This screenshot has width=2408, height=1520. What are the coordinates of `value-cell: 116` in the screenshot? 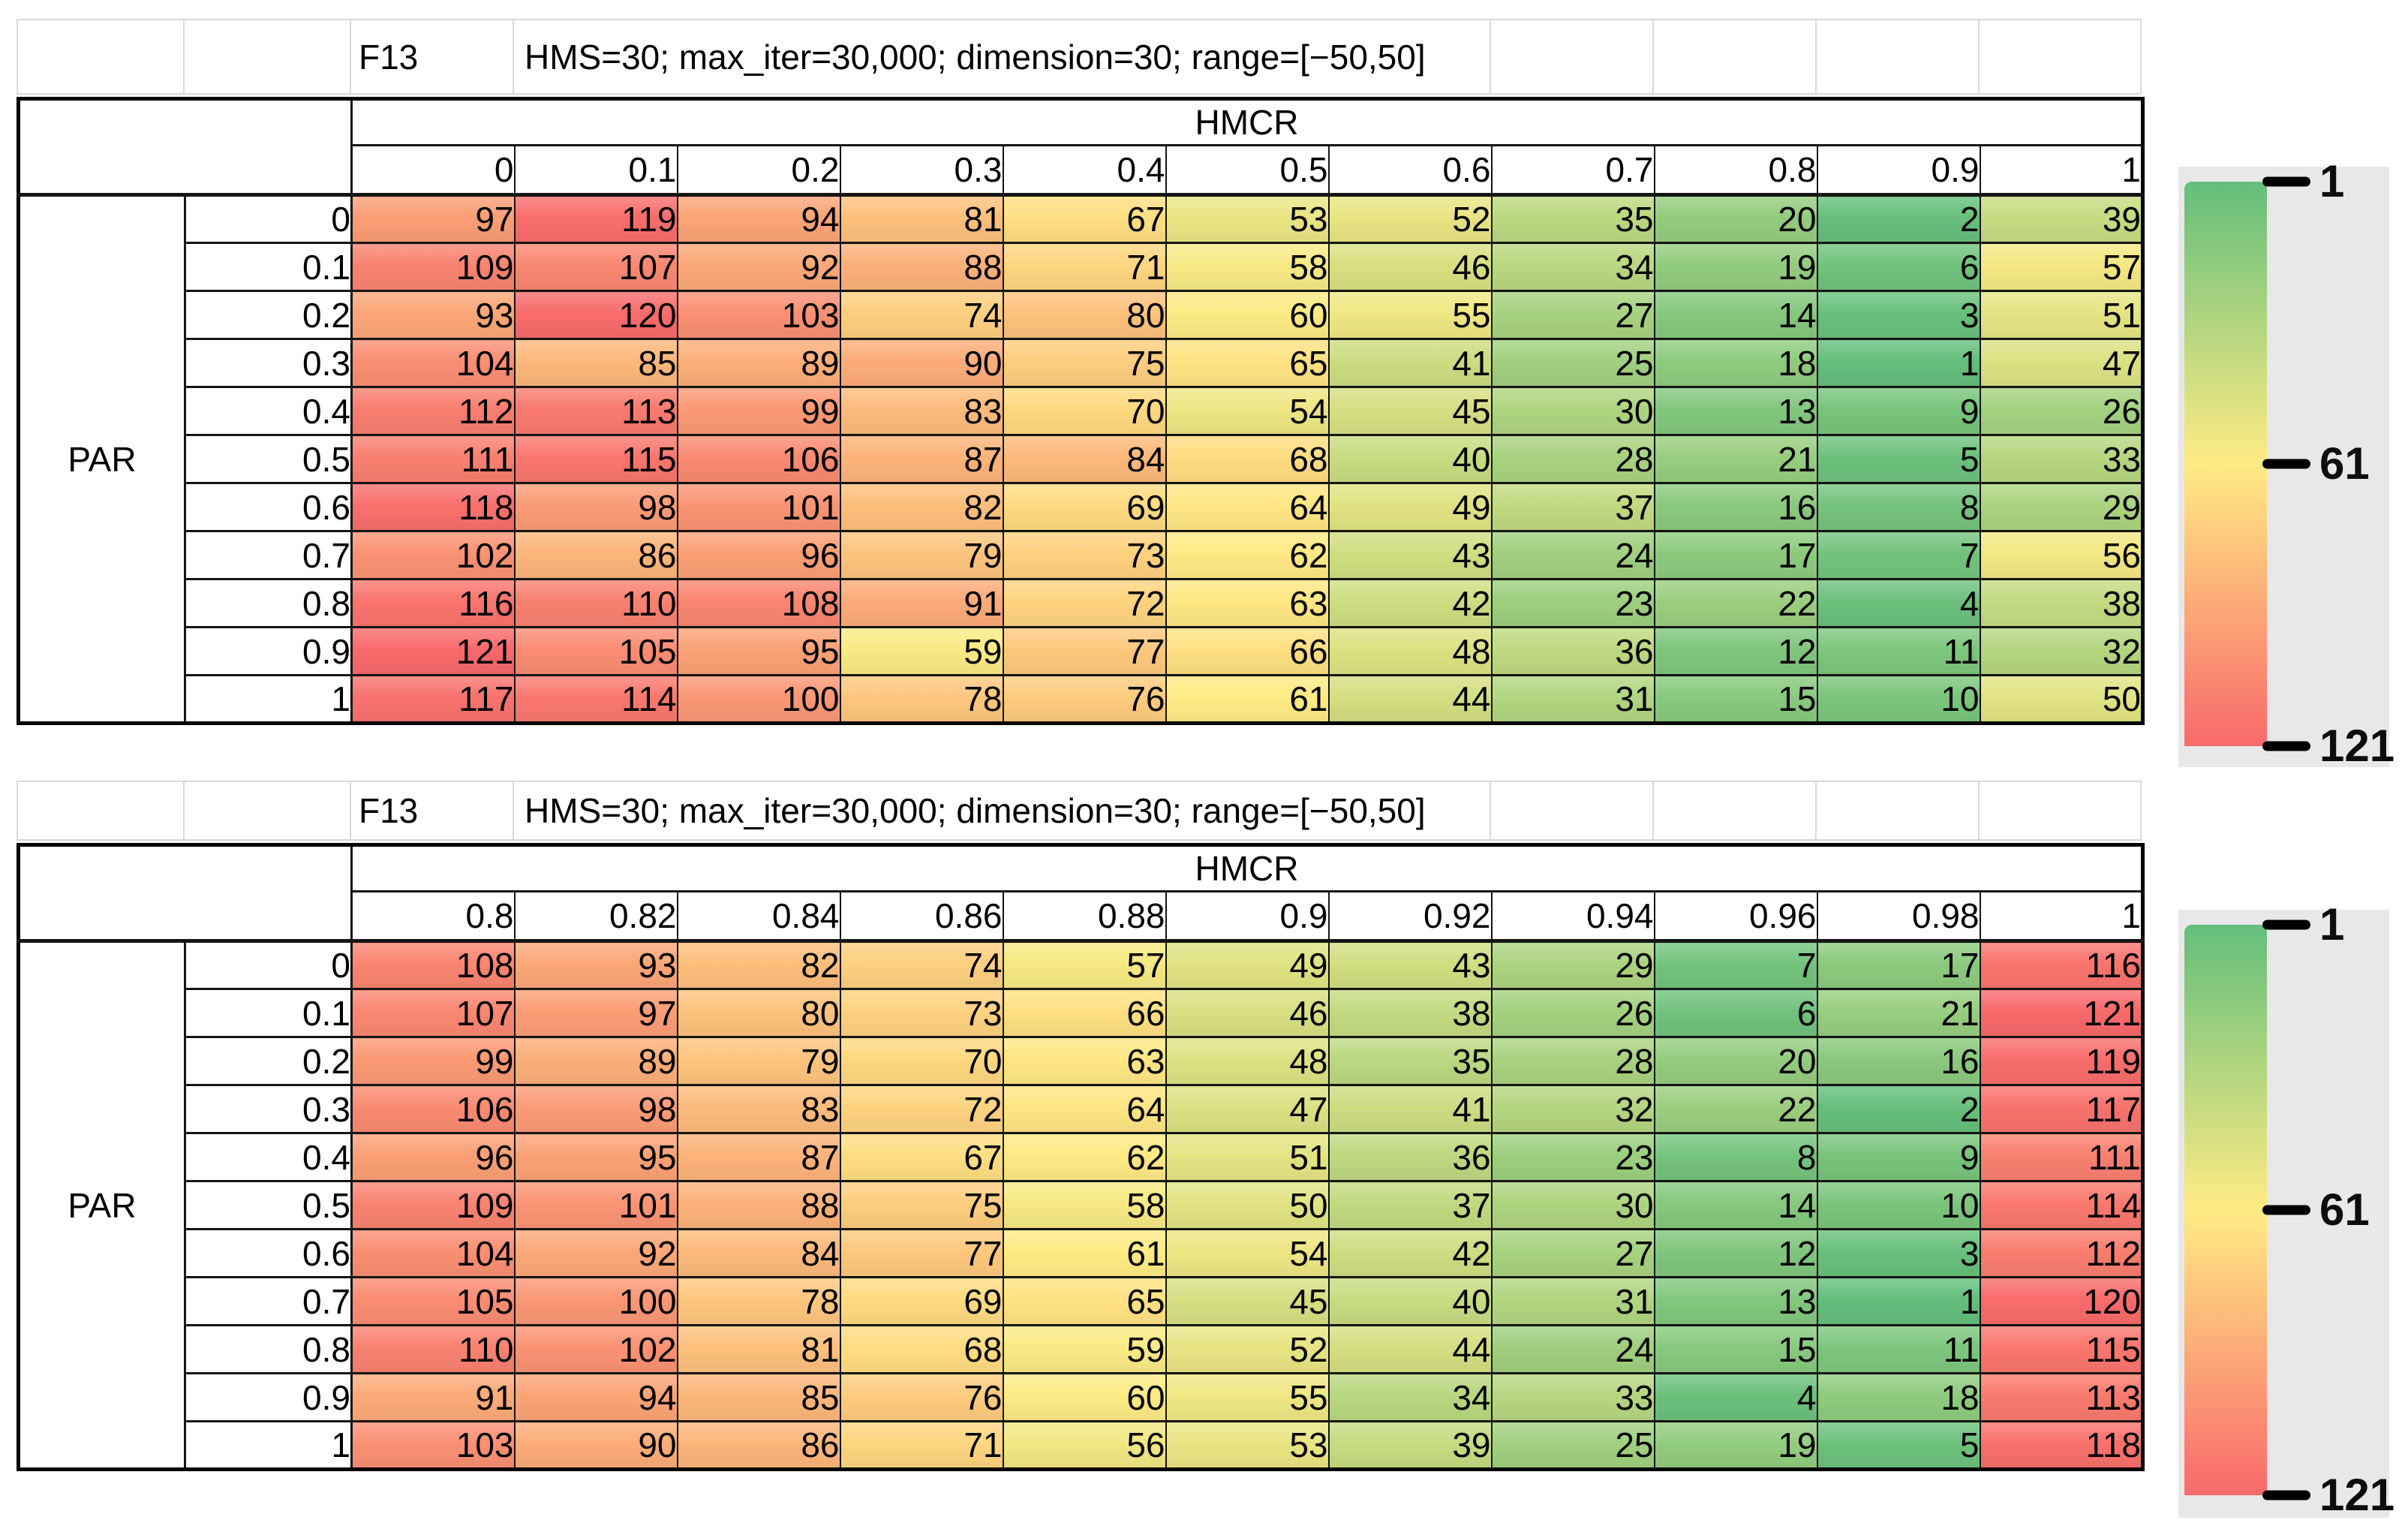 It's located at (432, 603).